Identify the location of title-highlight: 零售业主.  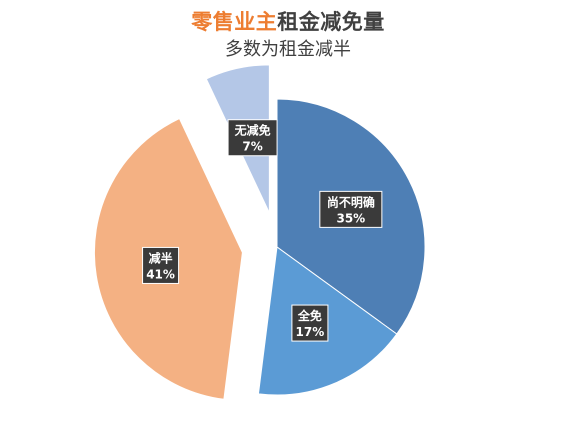
(234, 22).